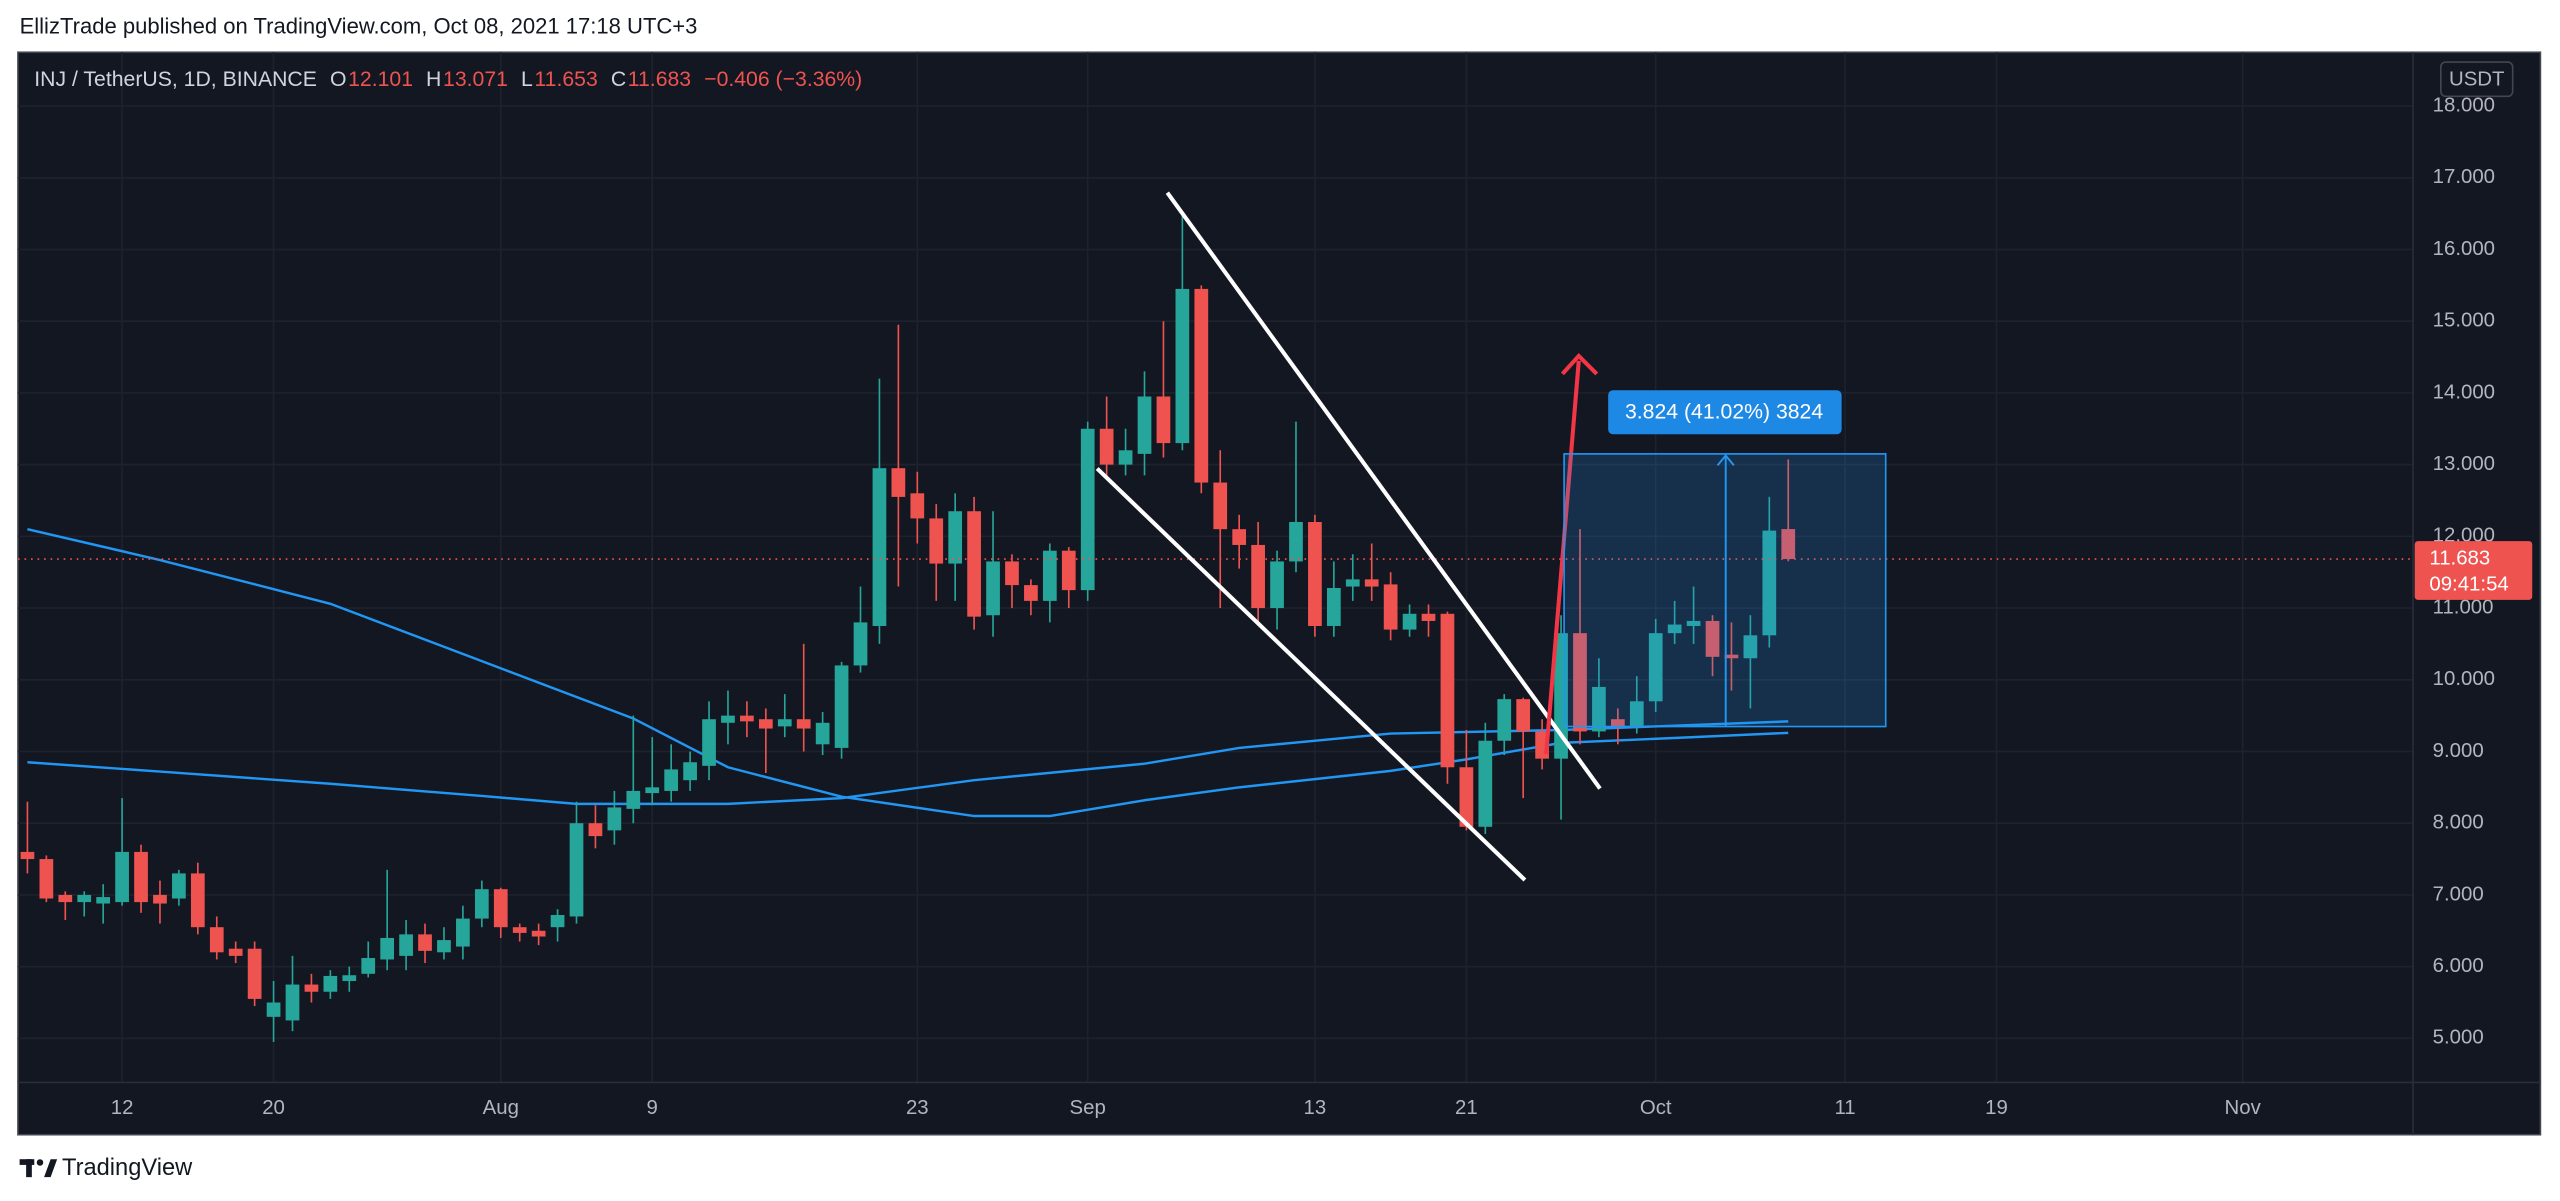  Describe the element at coordinates (1656, 1108) in the screenshot. I see `x-tick-label: Oct` at that location.